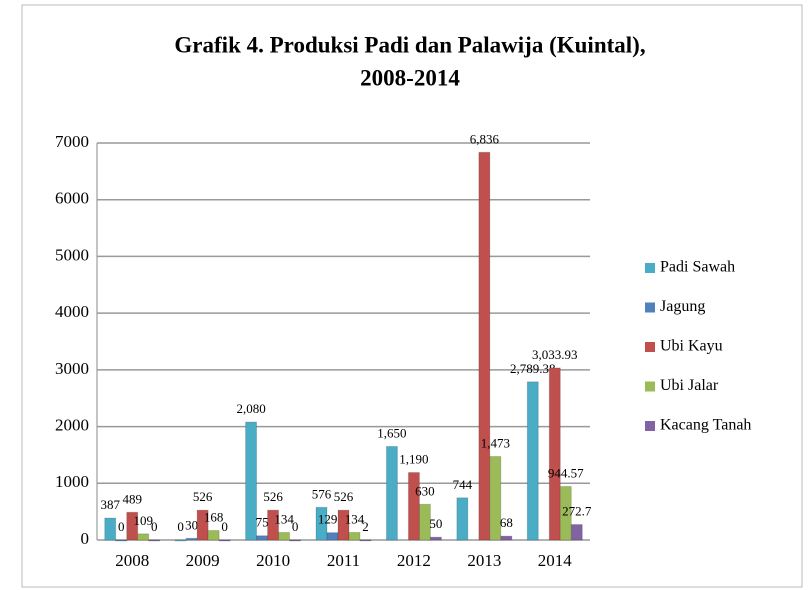 This screenshot has height=590, width=808. What do you see at coordinates (262, 522) in the screenshot?
I see `data-label: 75` at bounding box center [262, 522].